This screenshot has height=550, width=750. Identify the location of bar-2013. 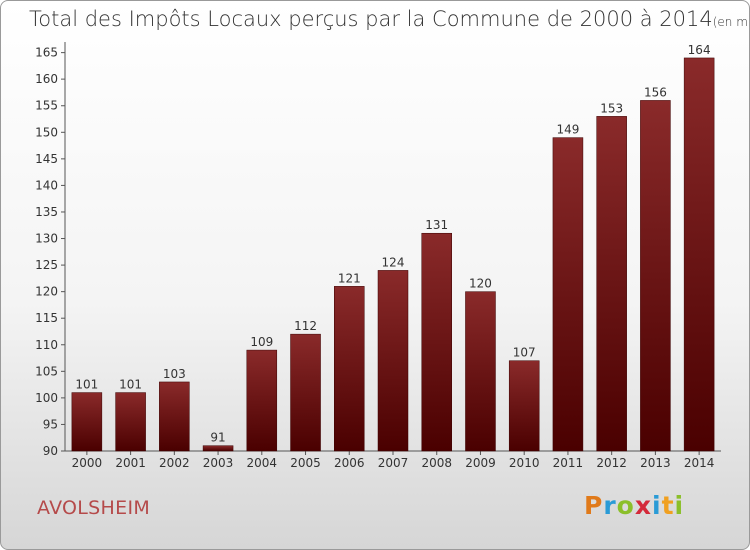
(655, 276).